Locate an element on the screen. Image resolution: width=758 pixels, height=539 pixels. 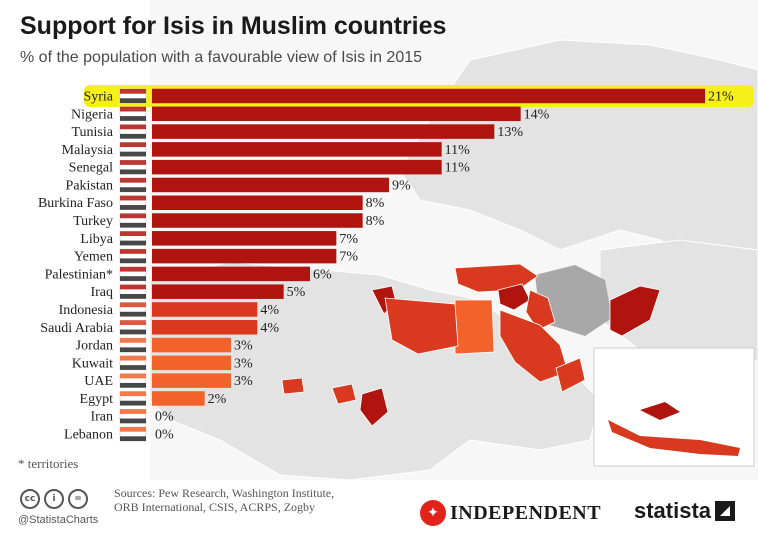
value-label: 13% is located at coordinates (510, 132).